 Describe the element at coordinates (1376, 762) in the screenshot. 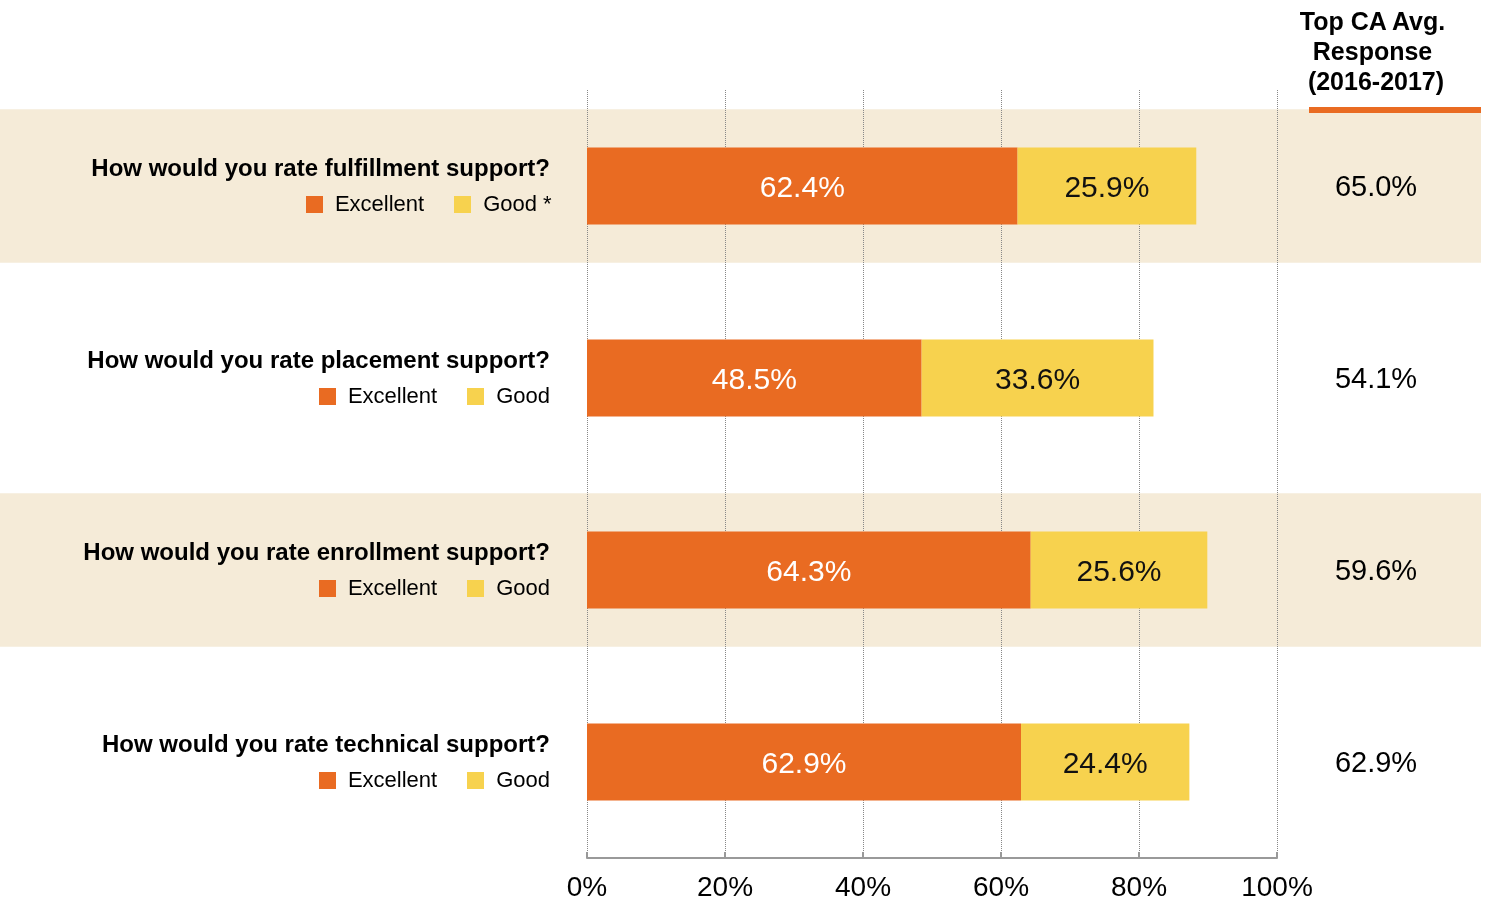

I see `text: 62.9%` at that location.